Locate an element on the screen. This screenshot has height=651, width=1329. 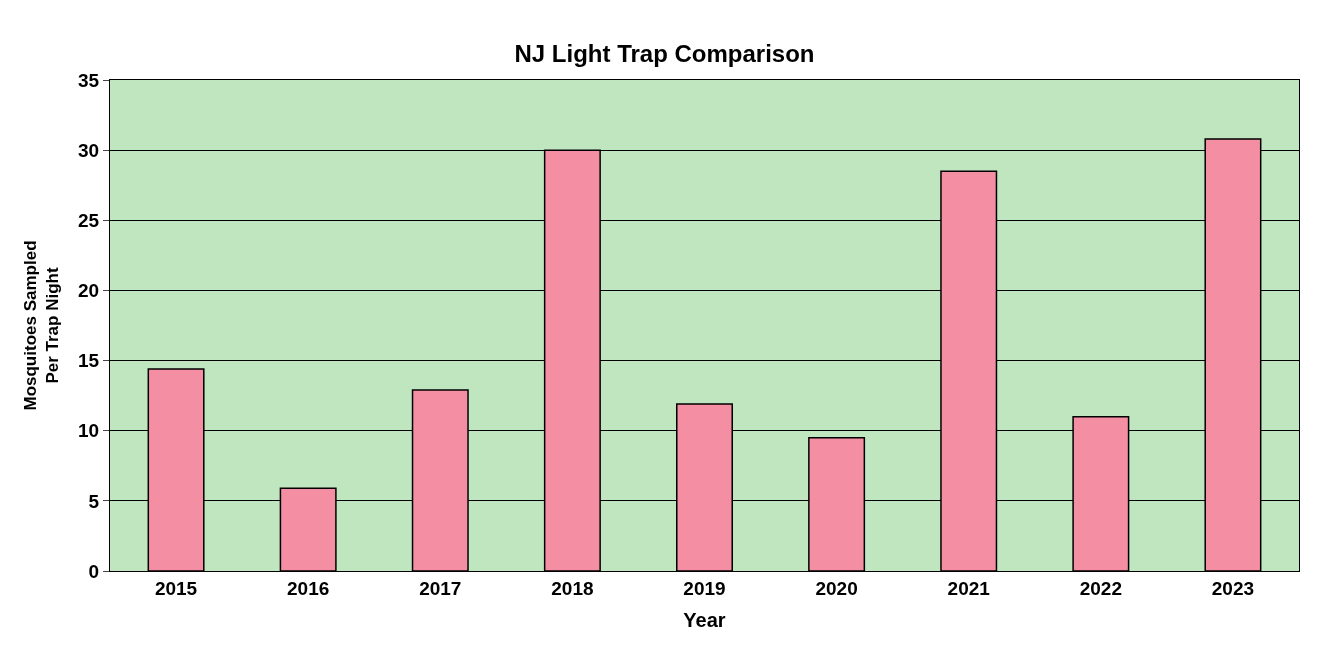
y-tick-label: 25 is located at coordinates (89, 220).